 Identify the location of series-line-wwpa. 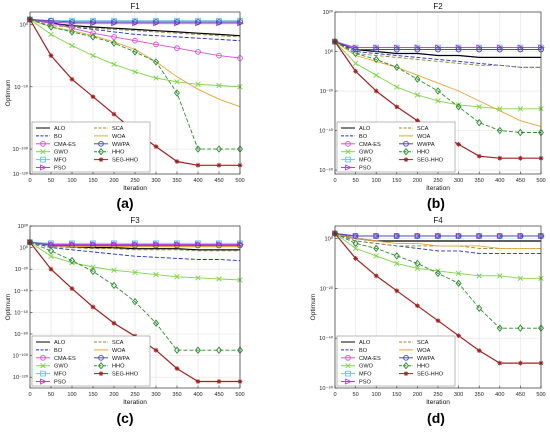
(134, 21).